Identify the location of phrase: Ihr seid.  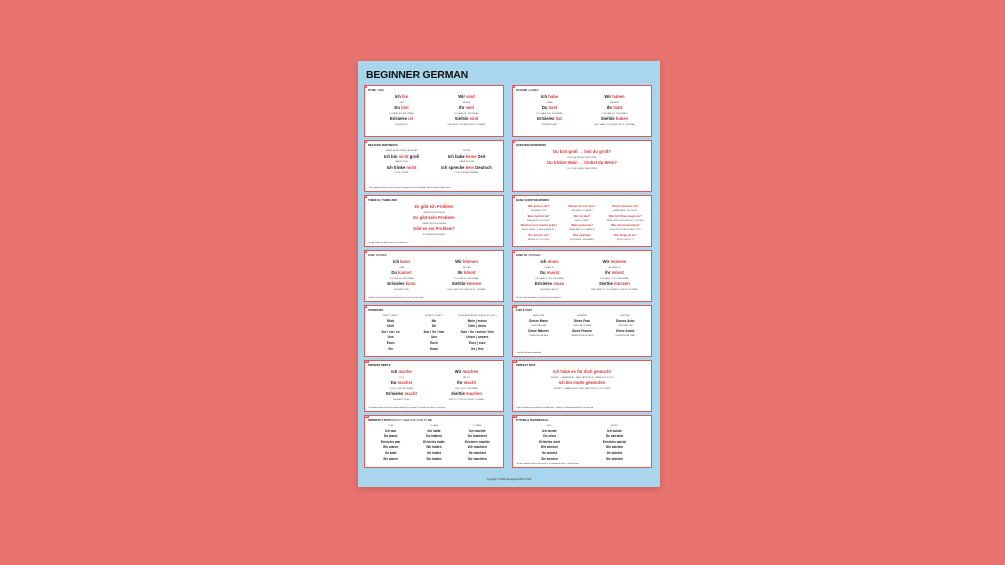
(466, 107).